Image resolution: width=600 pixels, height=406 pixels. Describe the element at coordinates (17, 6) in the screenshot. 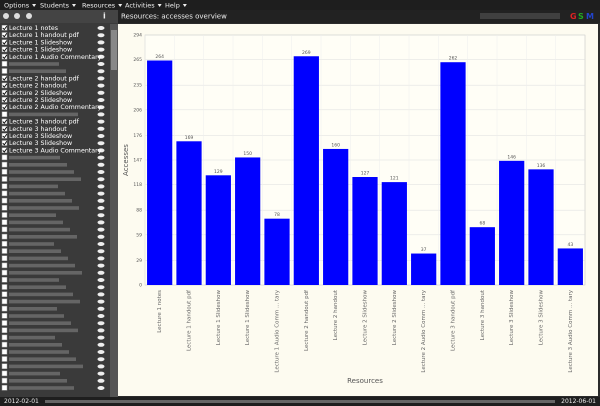

I see `menu-item: Options` at that location.